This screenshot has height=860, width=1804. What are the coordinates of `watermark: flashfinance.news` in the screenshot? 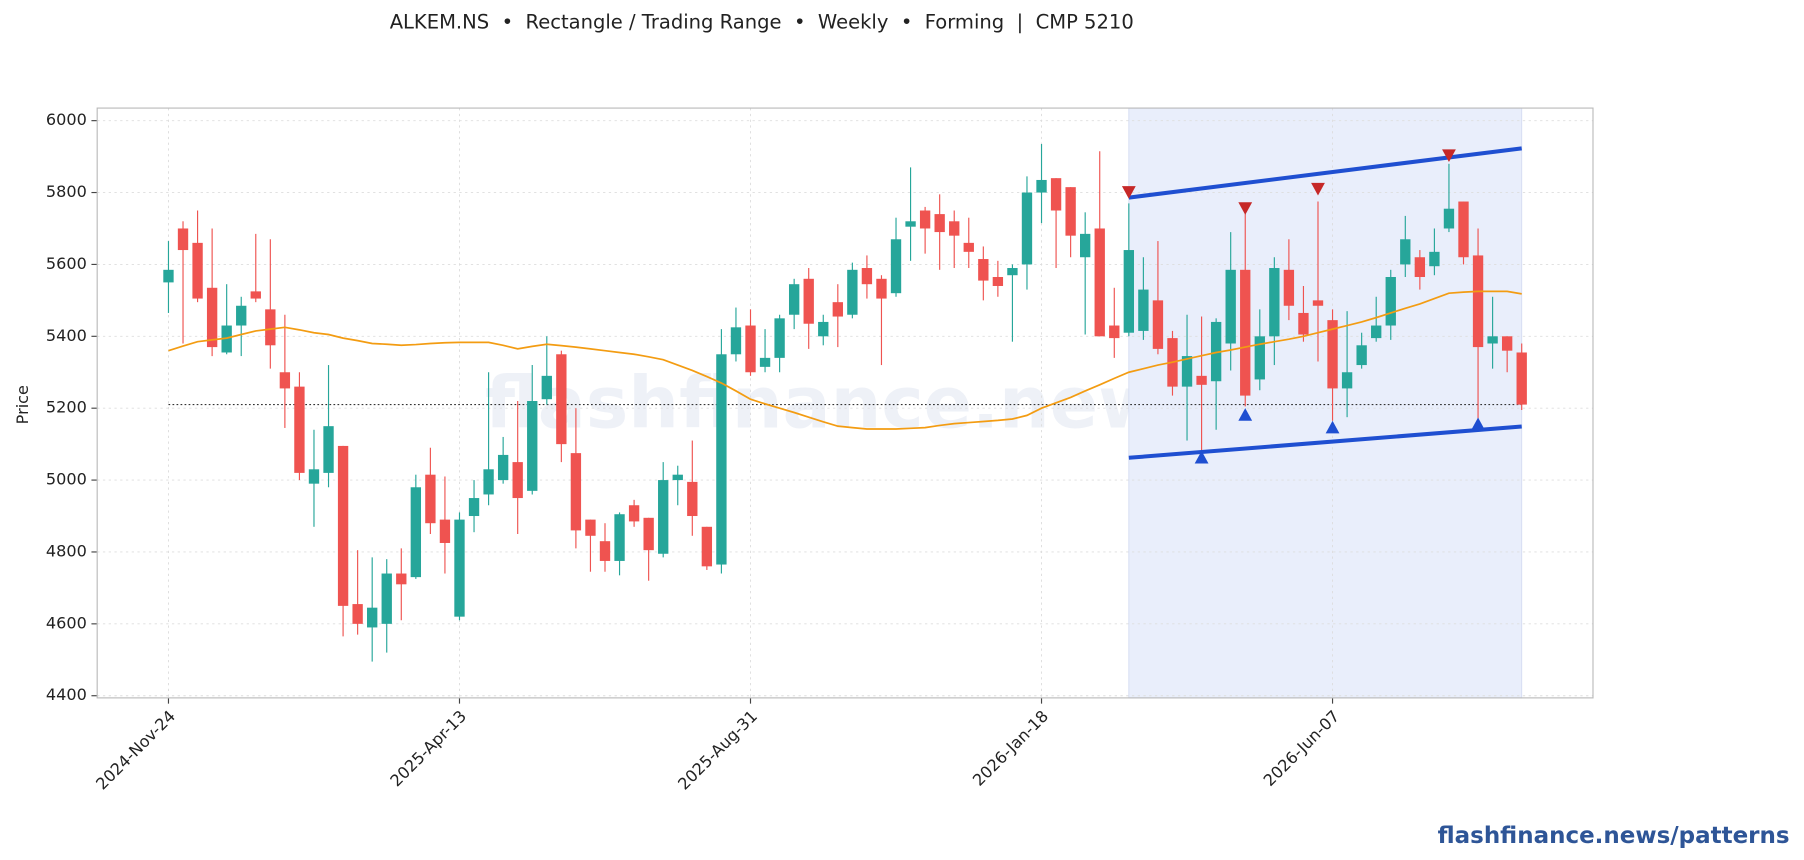 It's located at (845, 403).